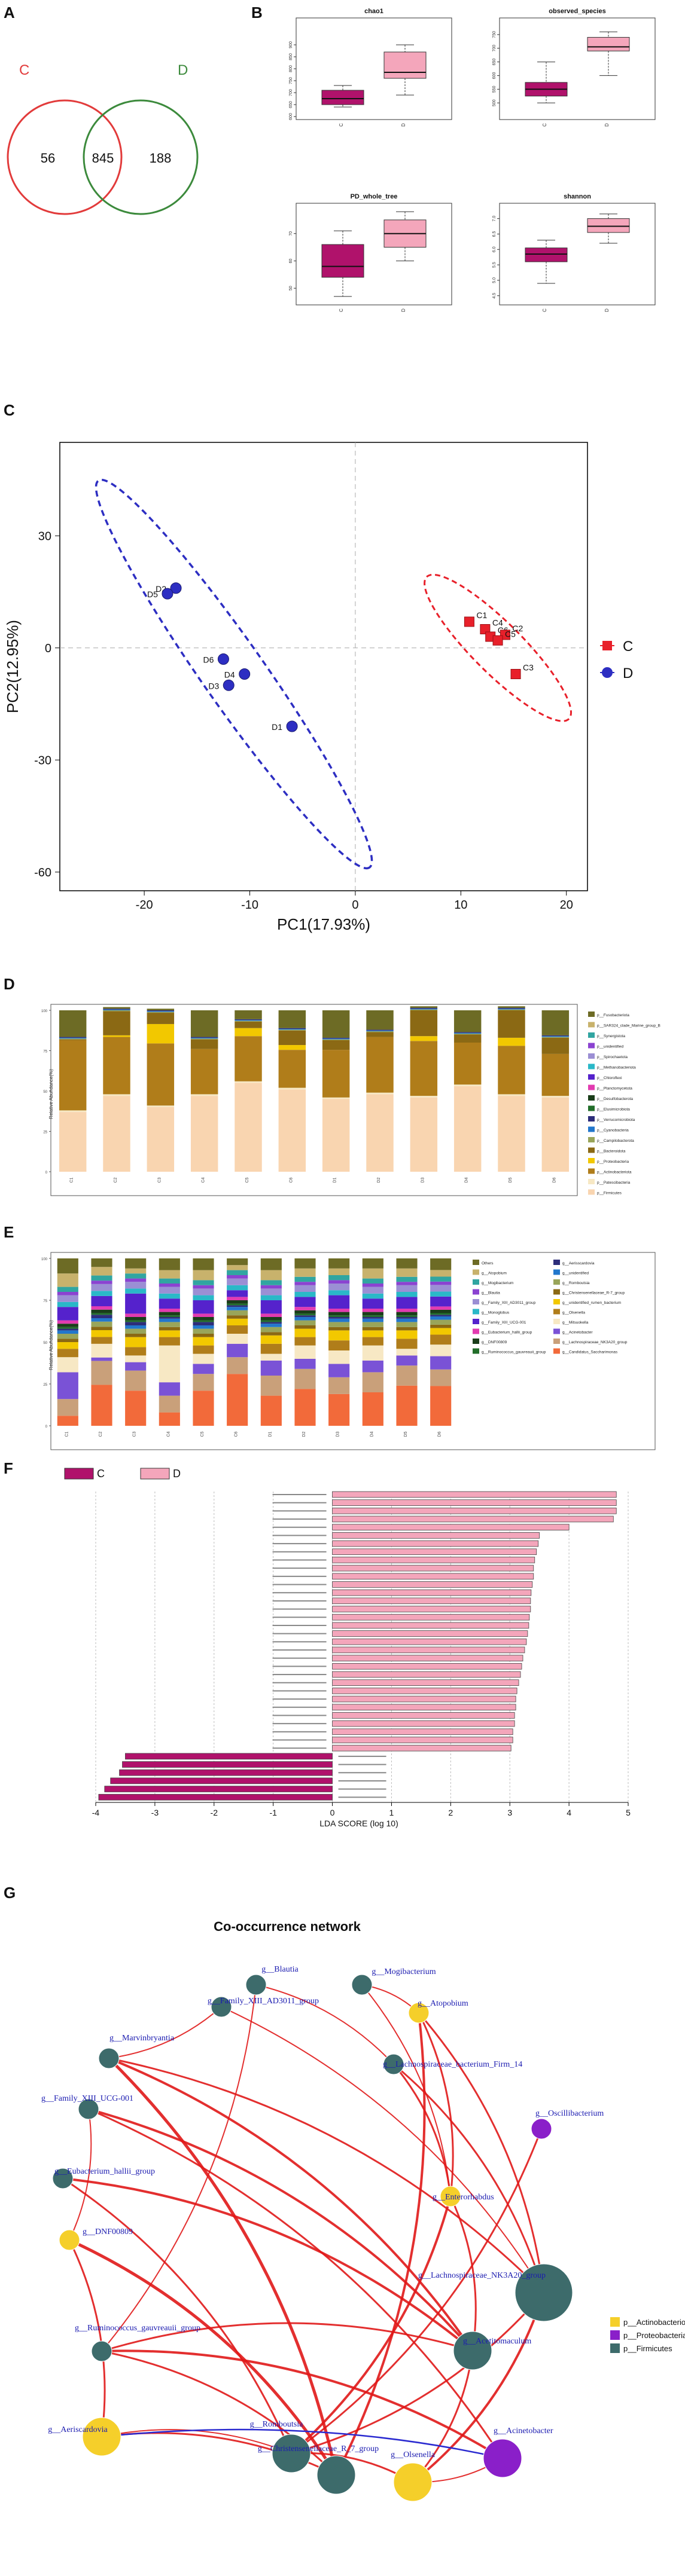  I want to click on panel-e-letter: E, so click(9, 1232).